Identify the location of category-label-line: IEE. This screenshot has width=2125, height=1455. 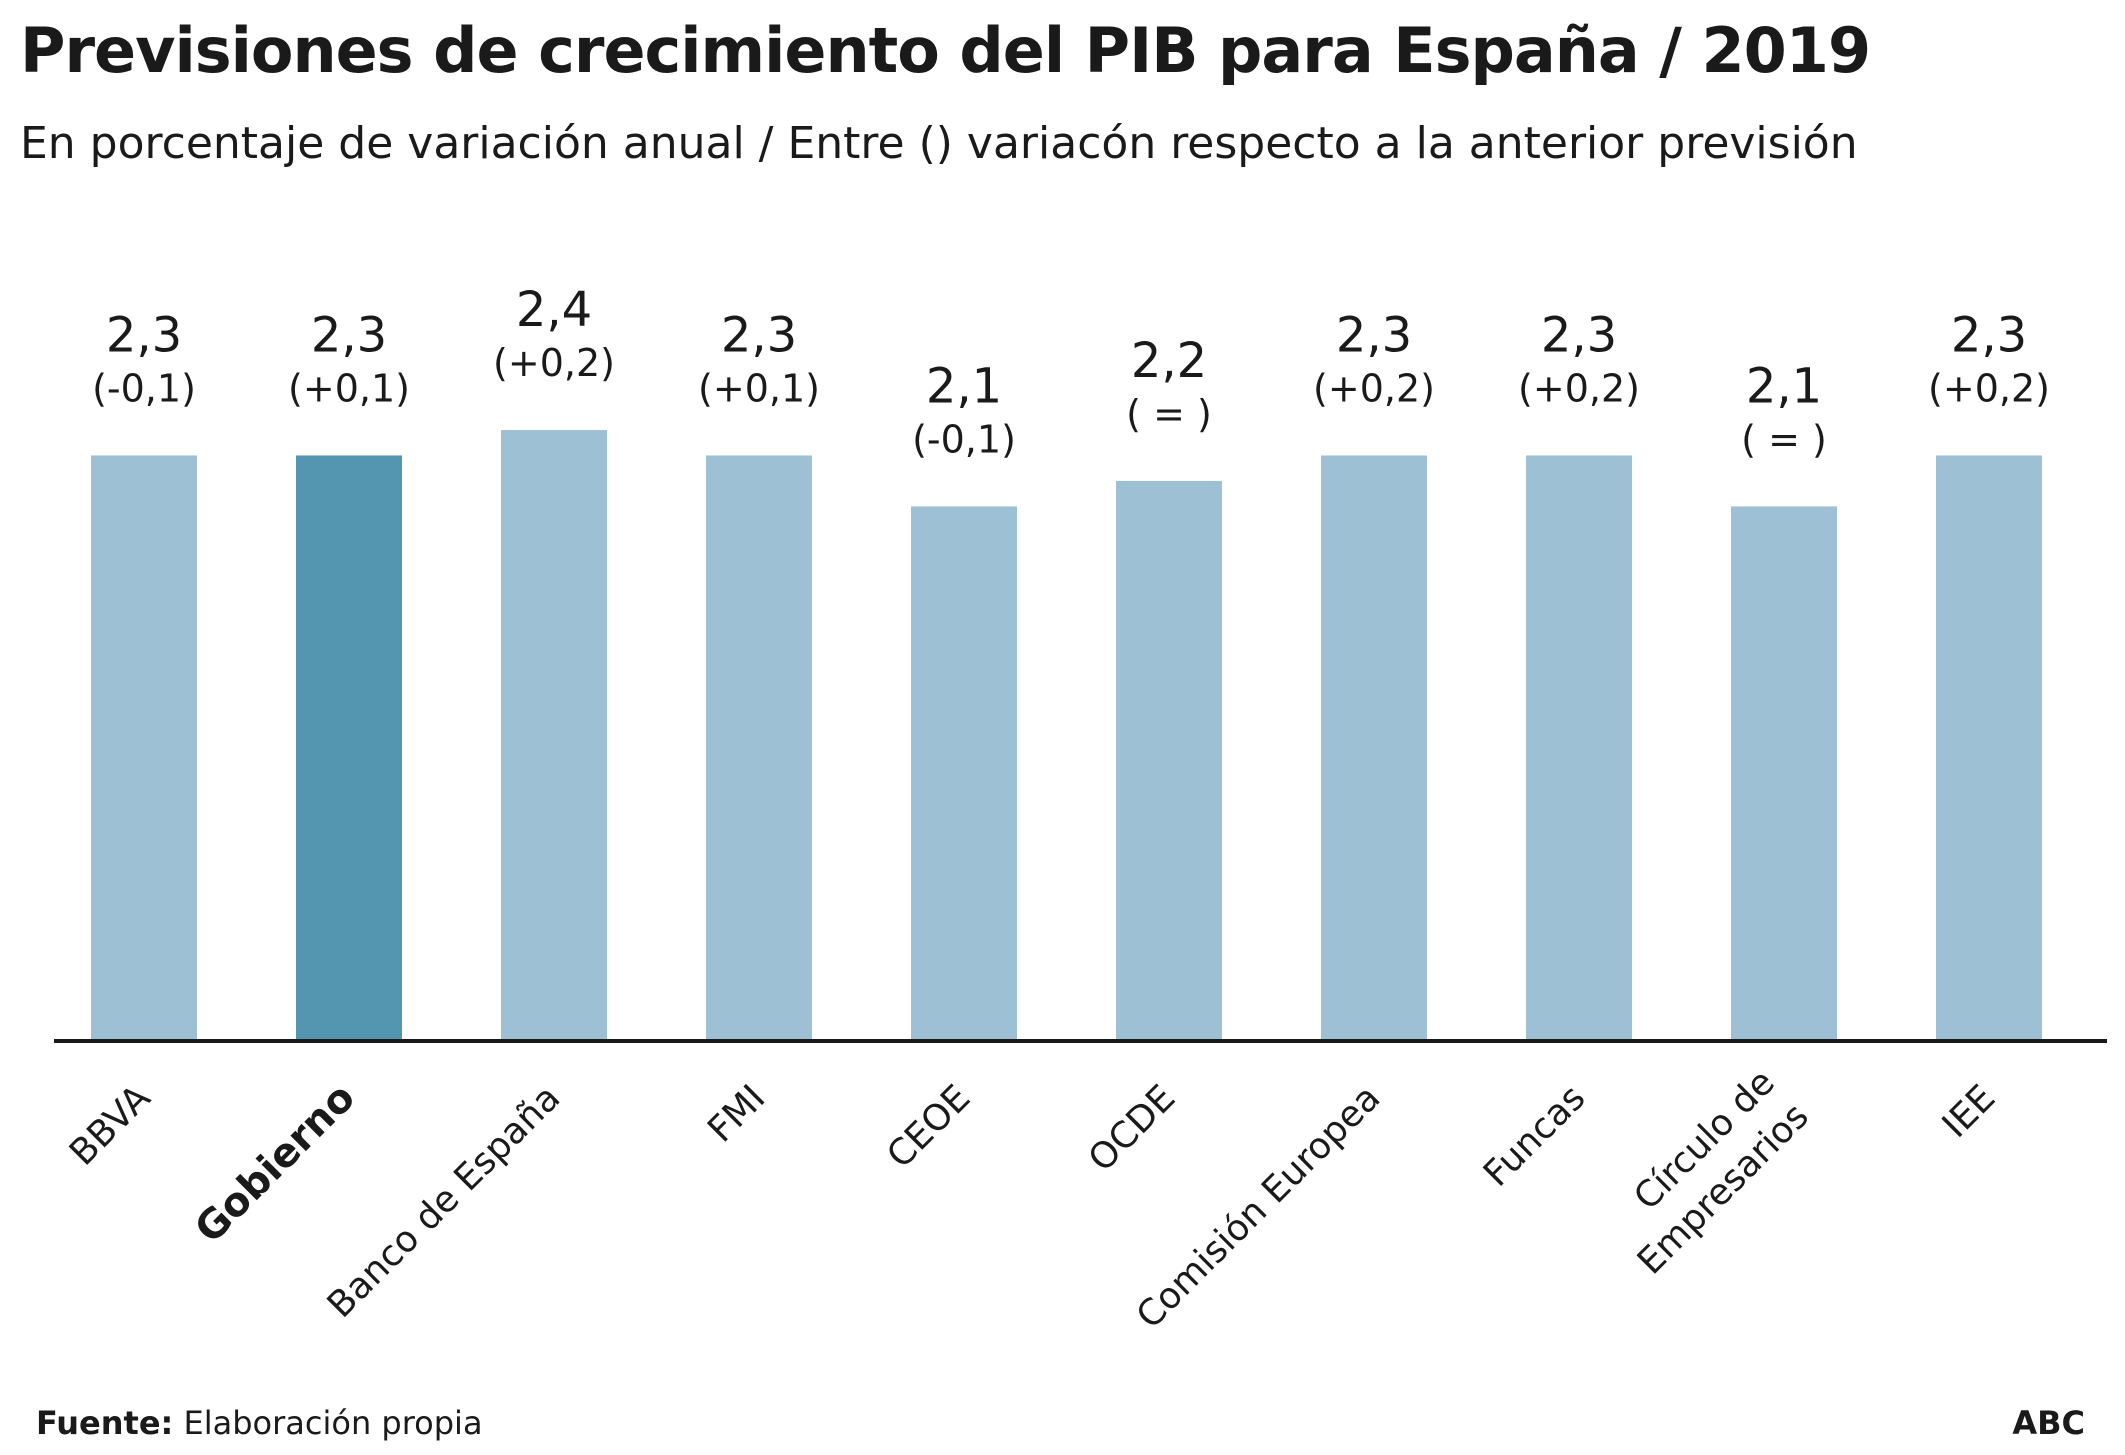
(1969, 1111).